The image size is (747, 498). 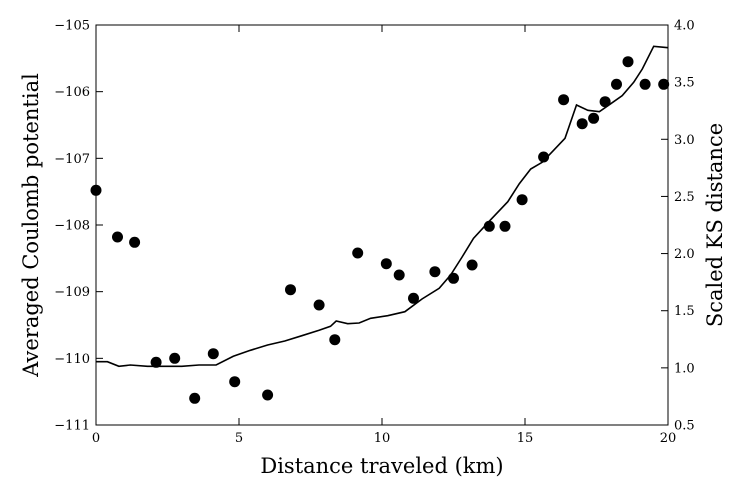 What do you see at coordinates (72, 159) in the screenshot?
I see `y-left-tick-label: −107` at bounding box center [72, 159].